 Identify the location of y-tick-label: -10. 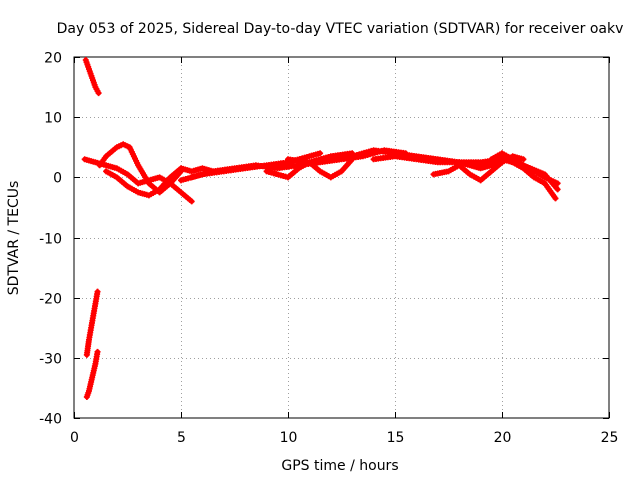
(50, 240).